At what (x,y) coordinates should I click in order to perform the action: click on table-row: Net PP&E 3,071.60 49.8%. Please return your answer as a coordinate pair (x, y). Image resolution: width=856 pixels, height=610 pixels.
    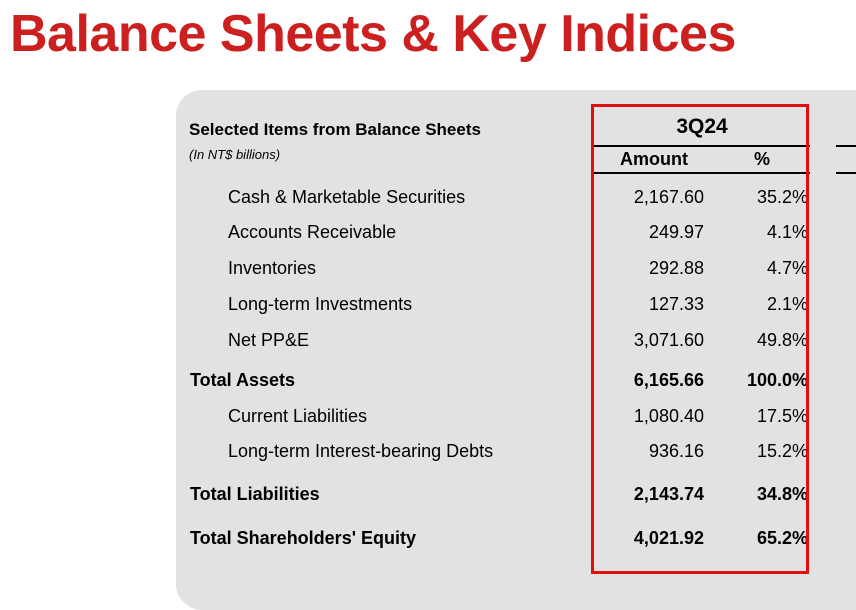
    Looking at the image, I should click on (428, 345).